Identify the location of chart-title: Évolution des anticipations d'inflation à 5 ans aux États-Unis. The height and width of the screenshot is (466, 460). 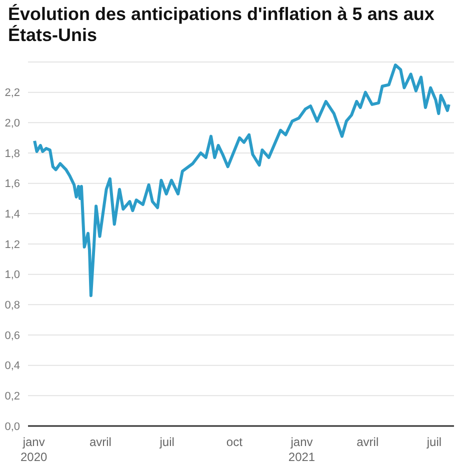
(221, 25).